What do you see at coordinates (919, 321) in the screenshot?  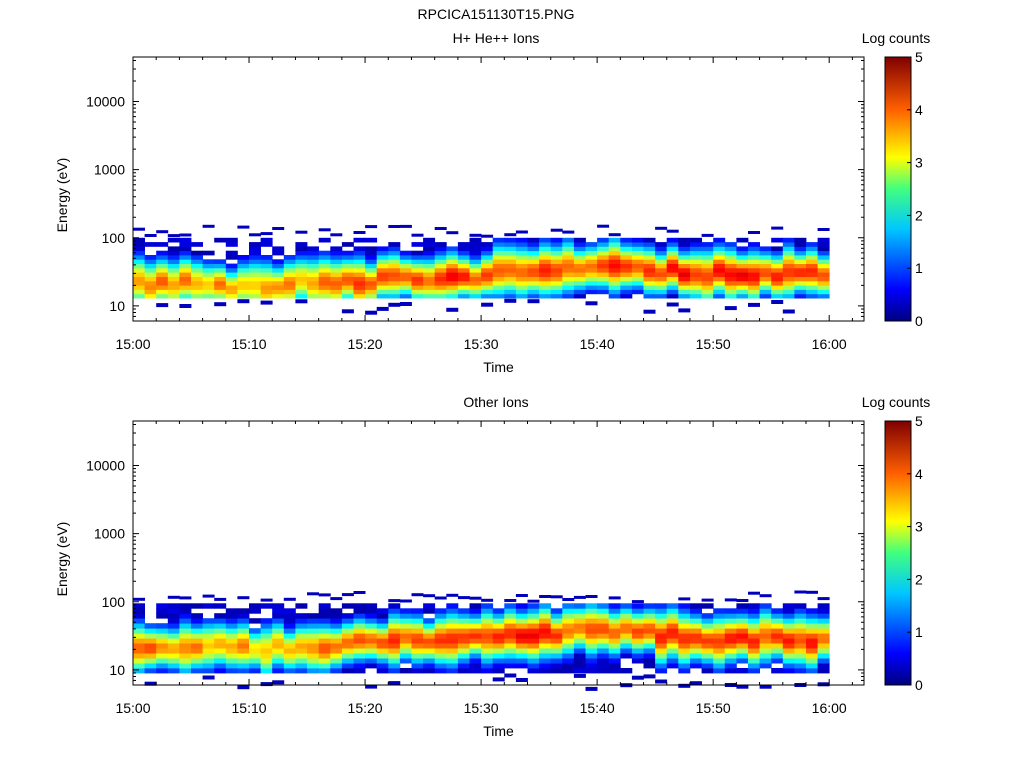 I see `colorbar-tick-label: 0` at bounding box center [919, 321].